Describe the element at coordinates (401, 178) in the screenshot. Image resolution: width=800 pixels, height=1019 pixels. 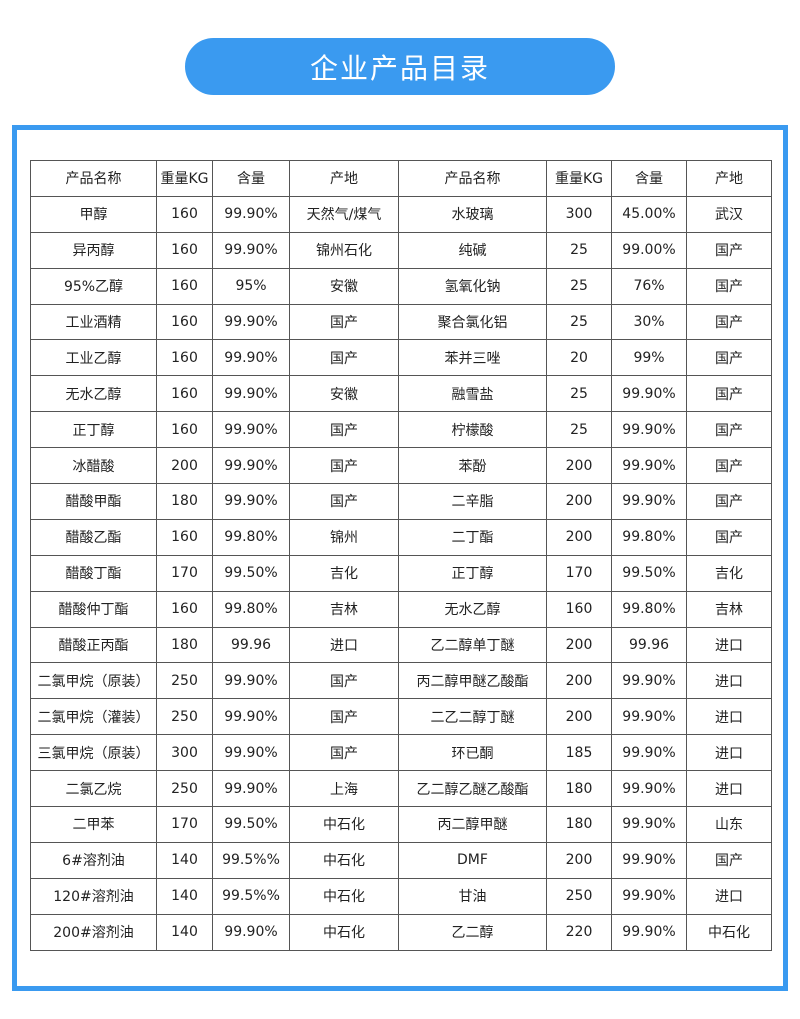
I see `table-header-row: 产品名称 重量KG 含量 产地 产品名称 重量KG 含量 产地` at that location.